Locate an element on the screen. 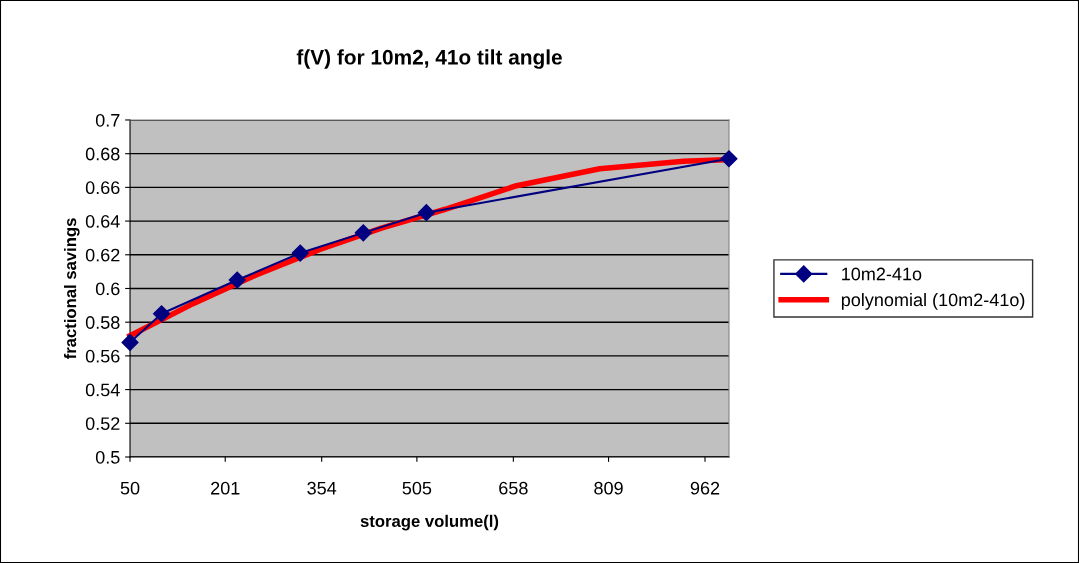 This screenshot has width=1079, height=563. y-tick-label: 0.64 is located at coordinates (102, 221).